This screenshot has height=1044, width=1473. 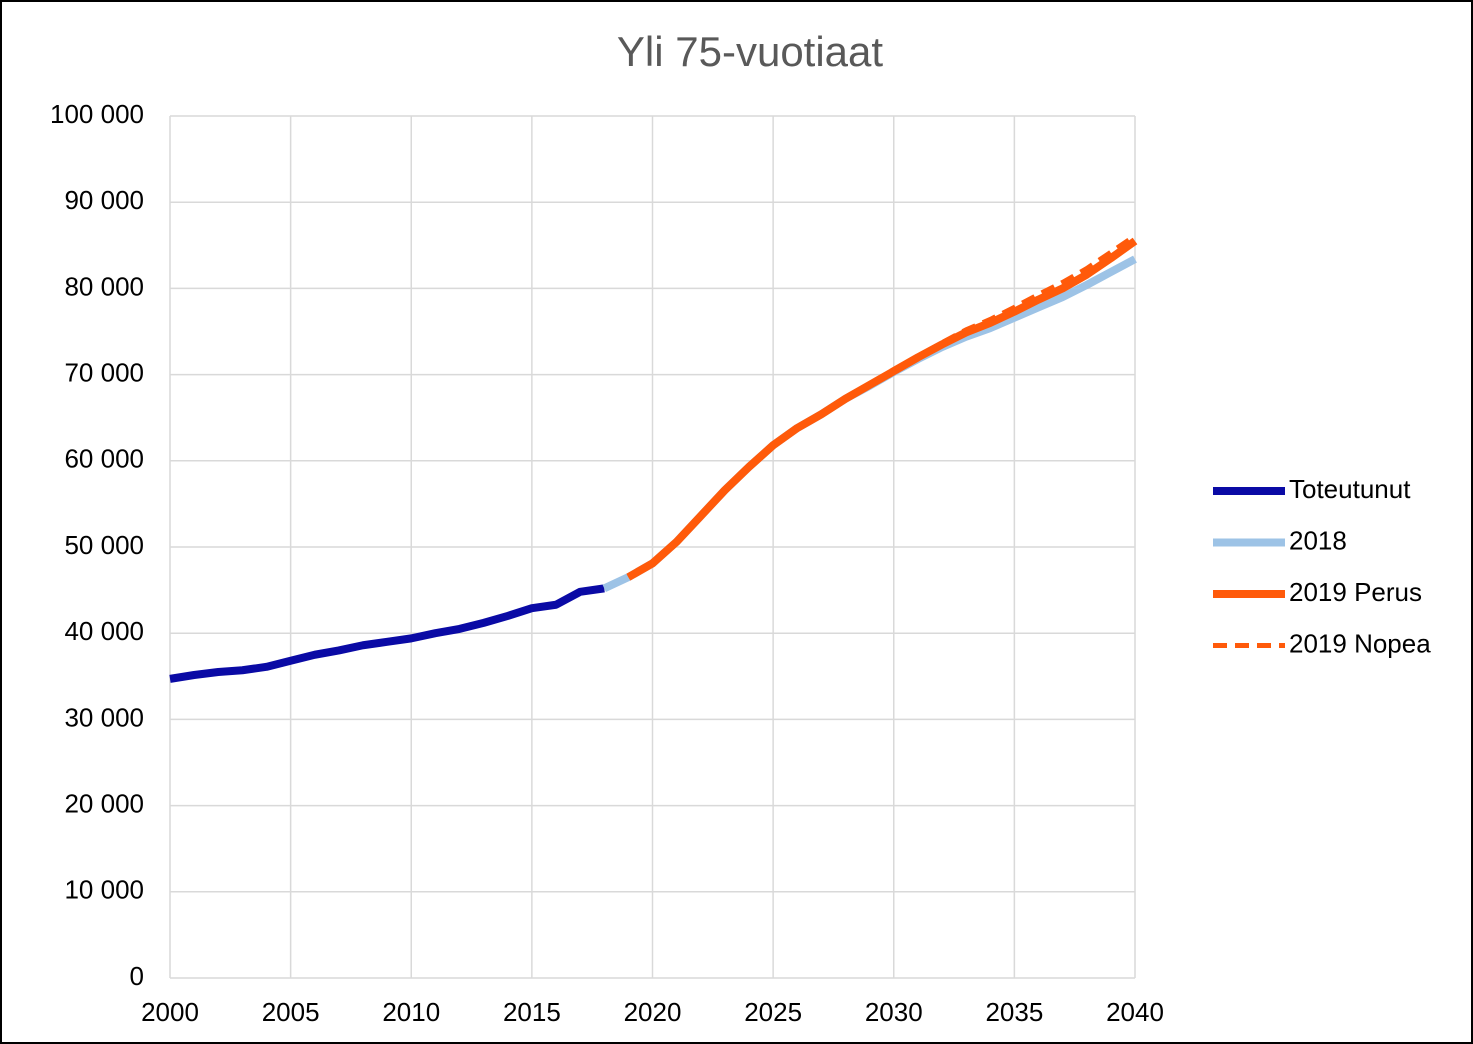 I want to click on y-tick-label: 70 000, so click(x=104, y=372).